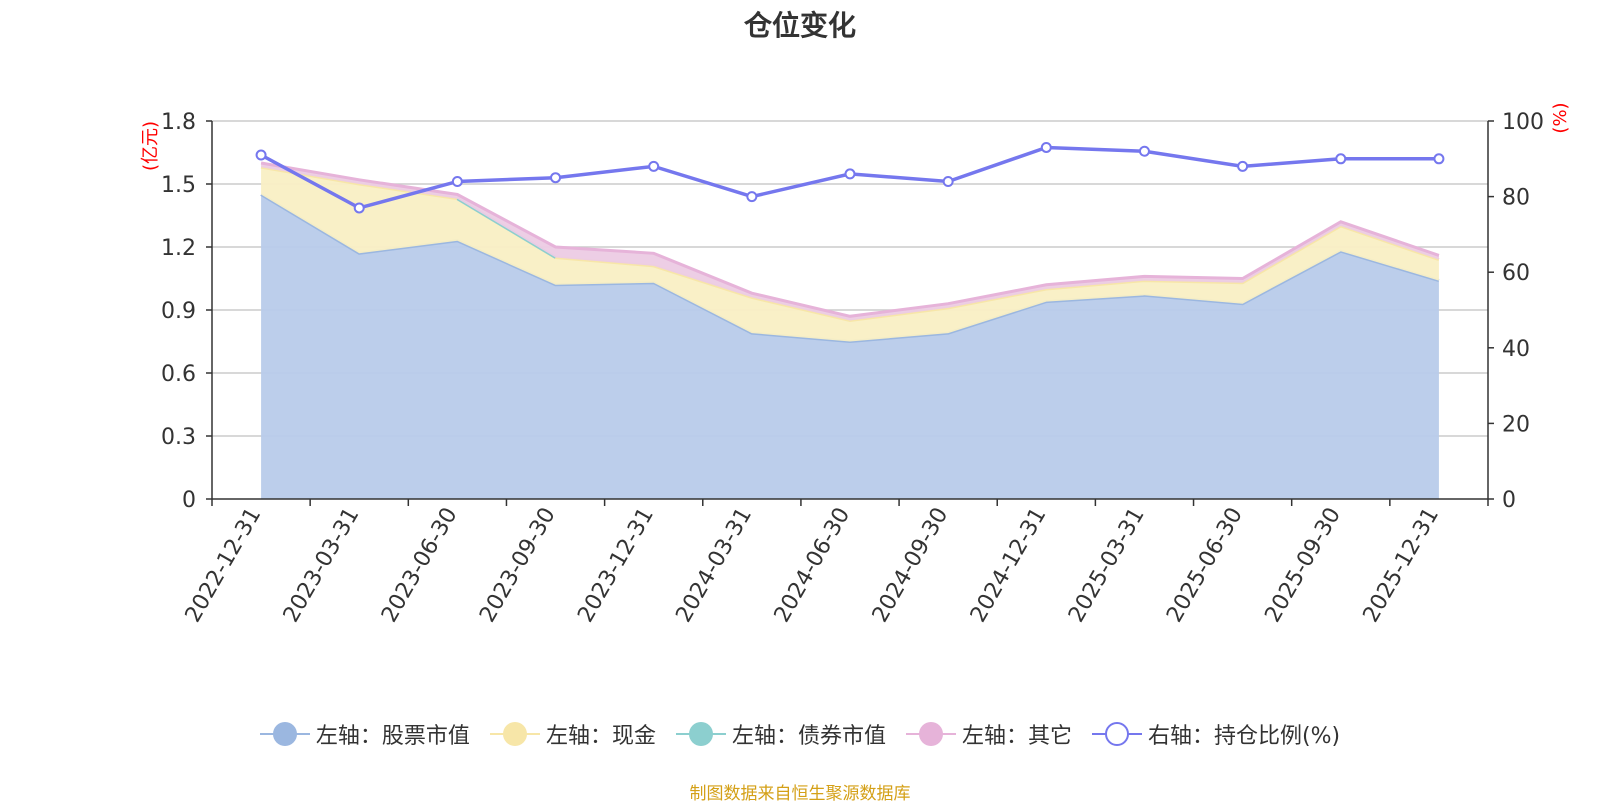  Describe the element at coordinates (150, 146) in the screenshot. I see `left-axis-unit: (亿元)` at that location.